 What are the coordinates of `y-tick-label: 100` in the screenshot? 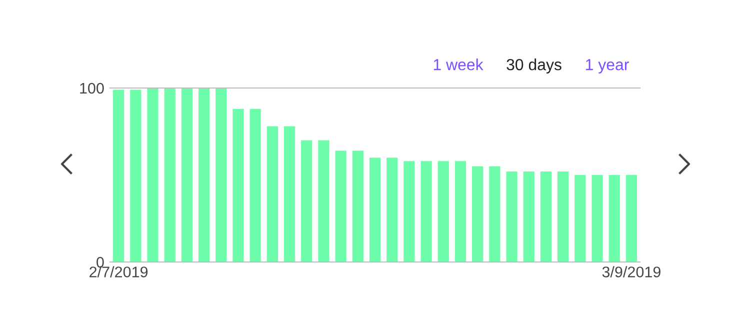 It's located at (92, 88).